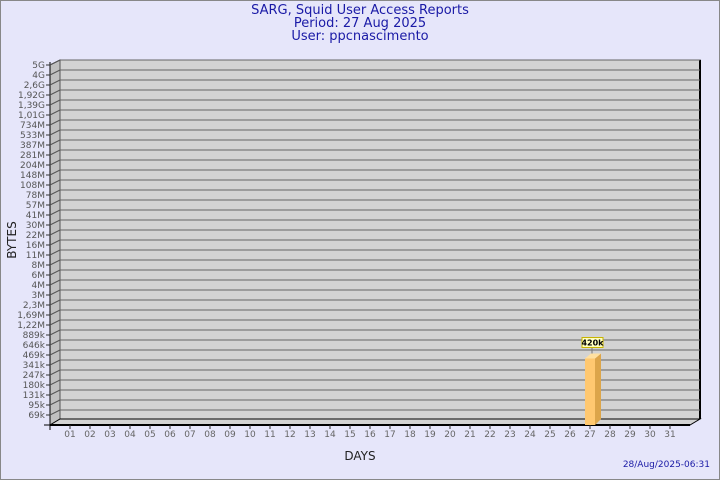  What do you see at coordinates (250, 435) in the screenshot?
I see `x-tick-label: 10` at bounding box center [250, 435].